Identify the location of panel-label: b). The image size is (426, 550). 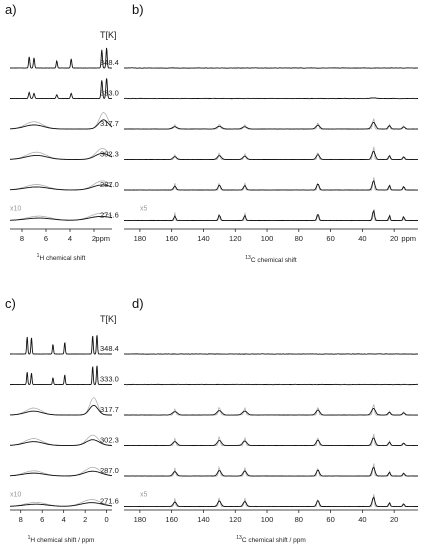
(138, 9).